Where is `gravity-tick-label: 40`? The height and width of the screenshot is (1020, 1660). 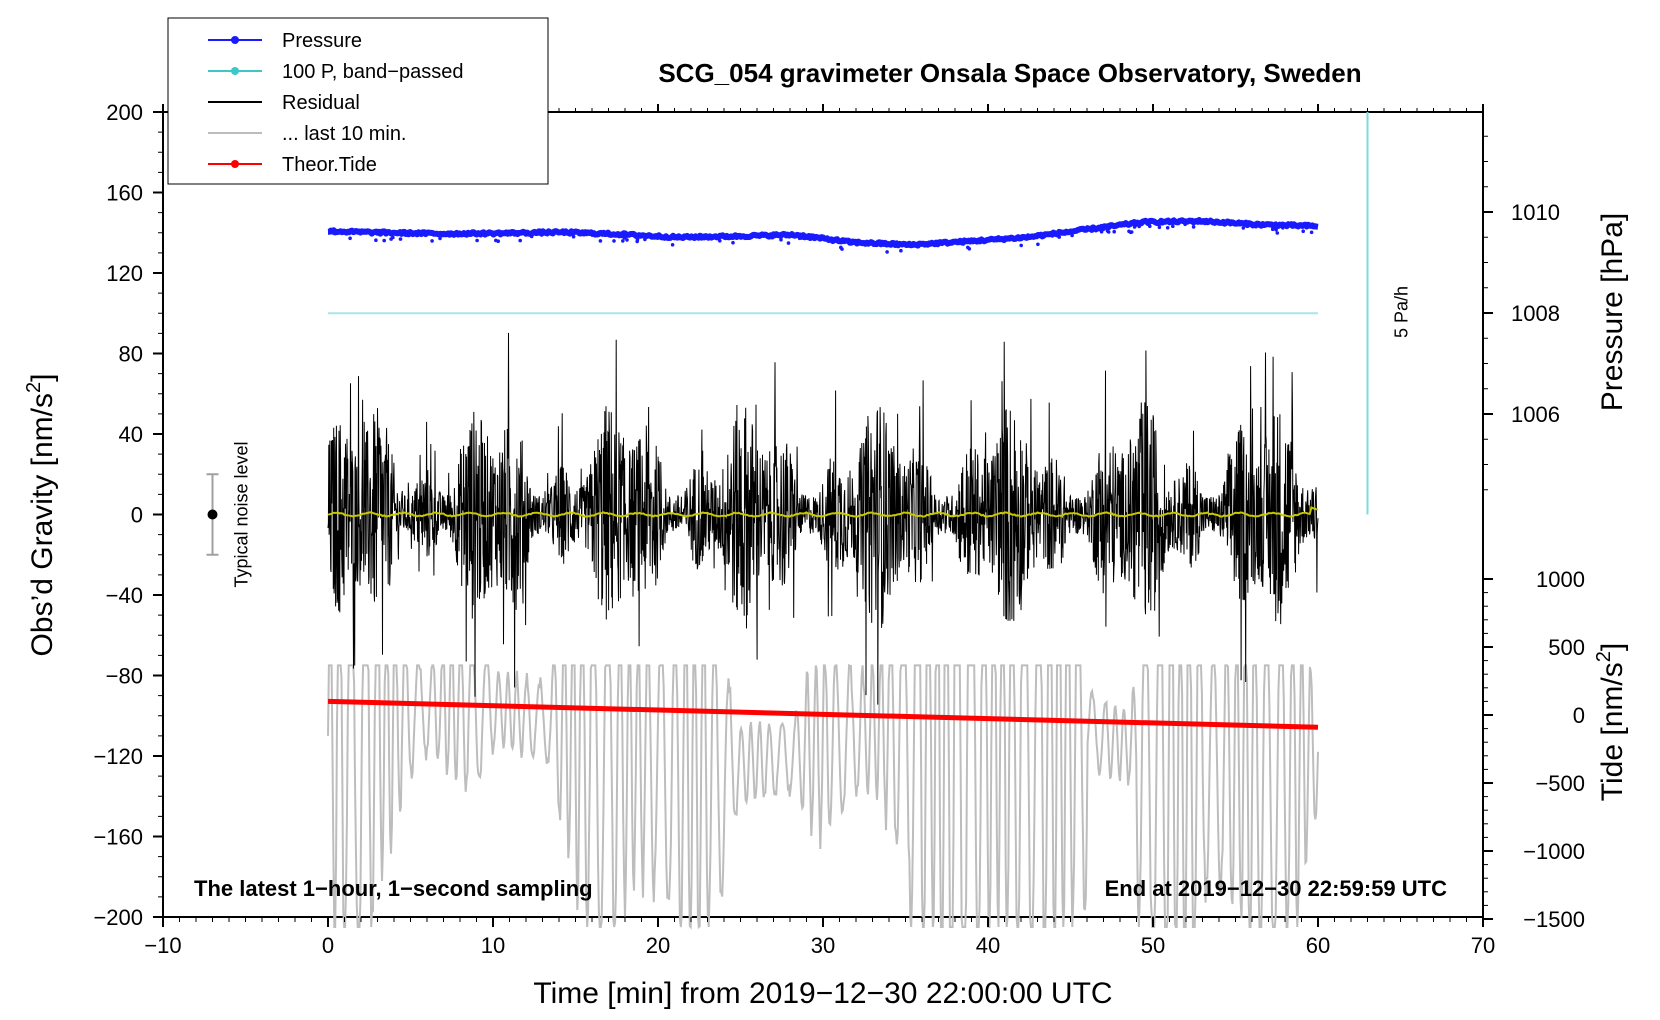 gravity-tick-label: 40 is located at coordinates (131, 434).